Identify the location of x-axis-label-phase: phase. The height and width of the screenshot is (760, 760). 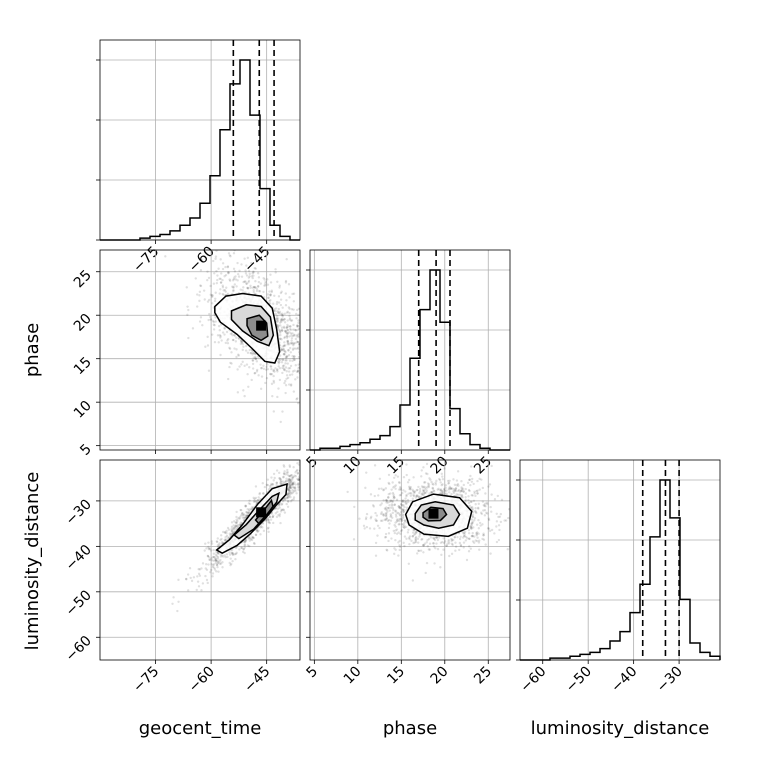
(410, 728).